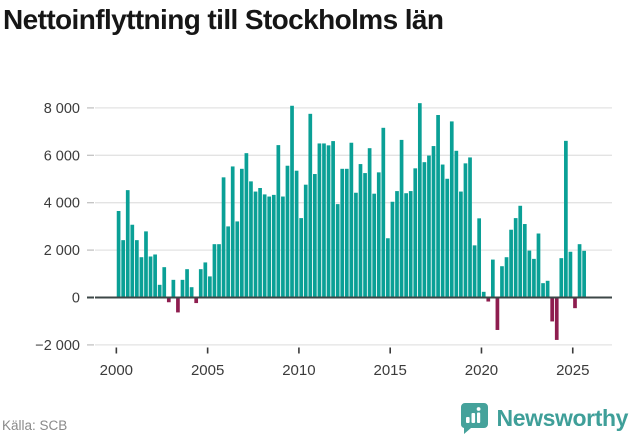 The height and width of the screenshot is (439, 631). I want to click on bar-2012Q4, so click(351, 220).